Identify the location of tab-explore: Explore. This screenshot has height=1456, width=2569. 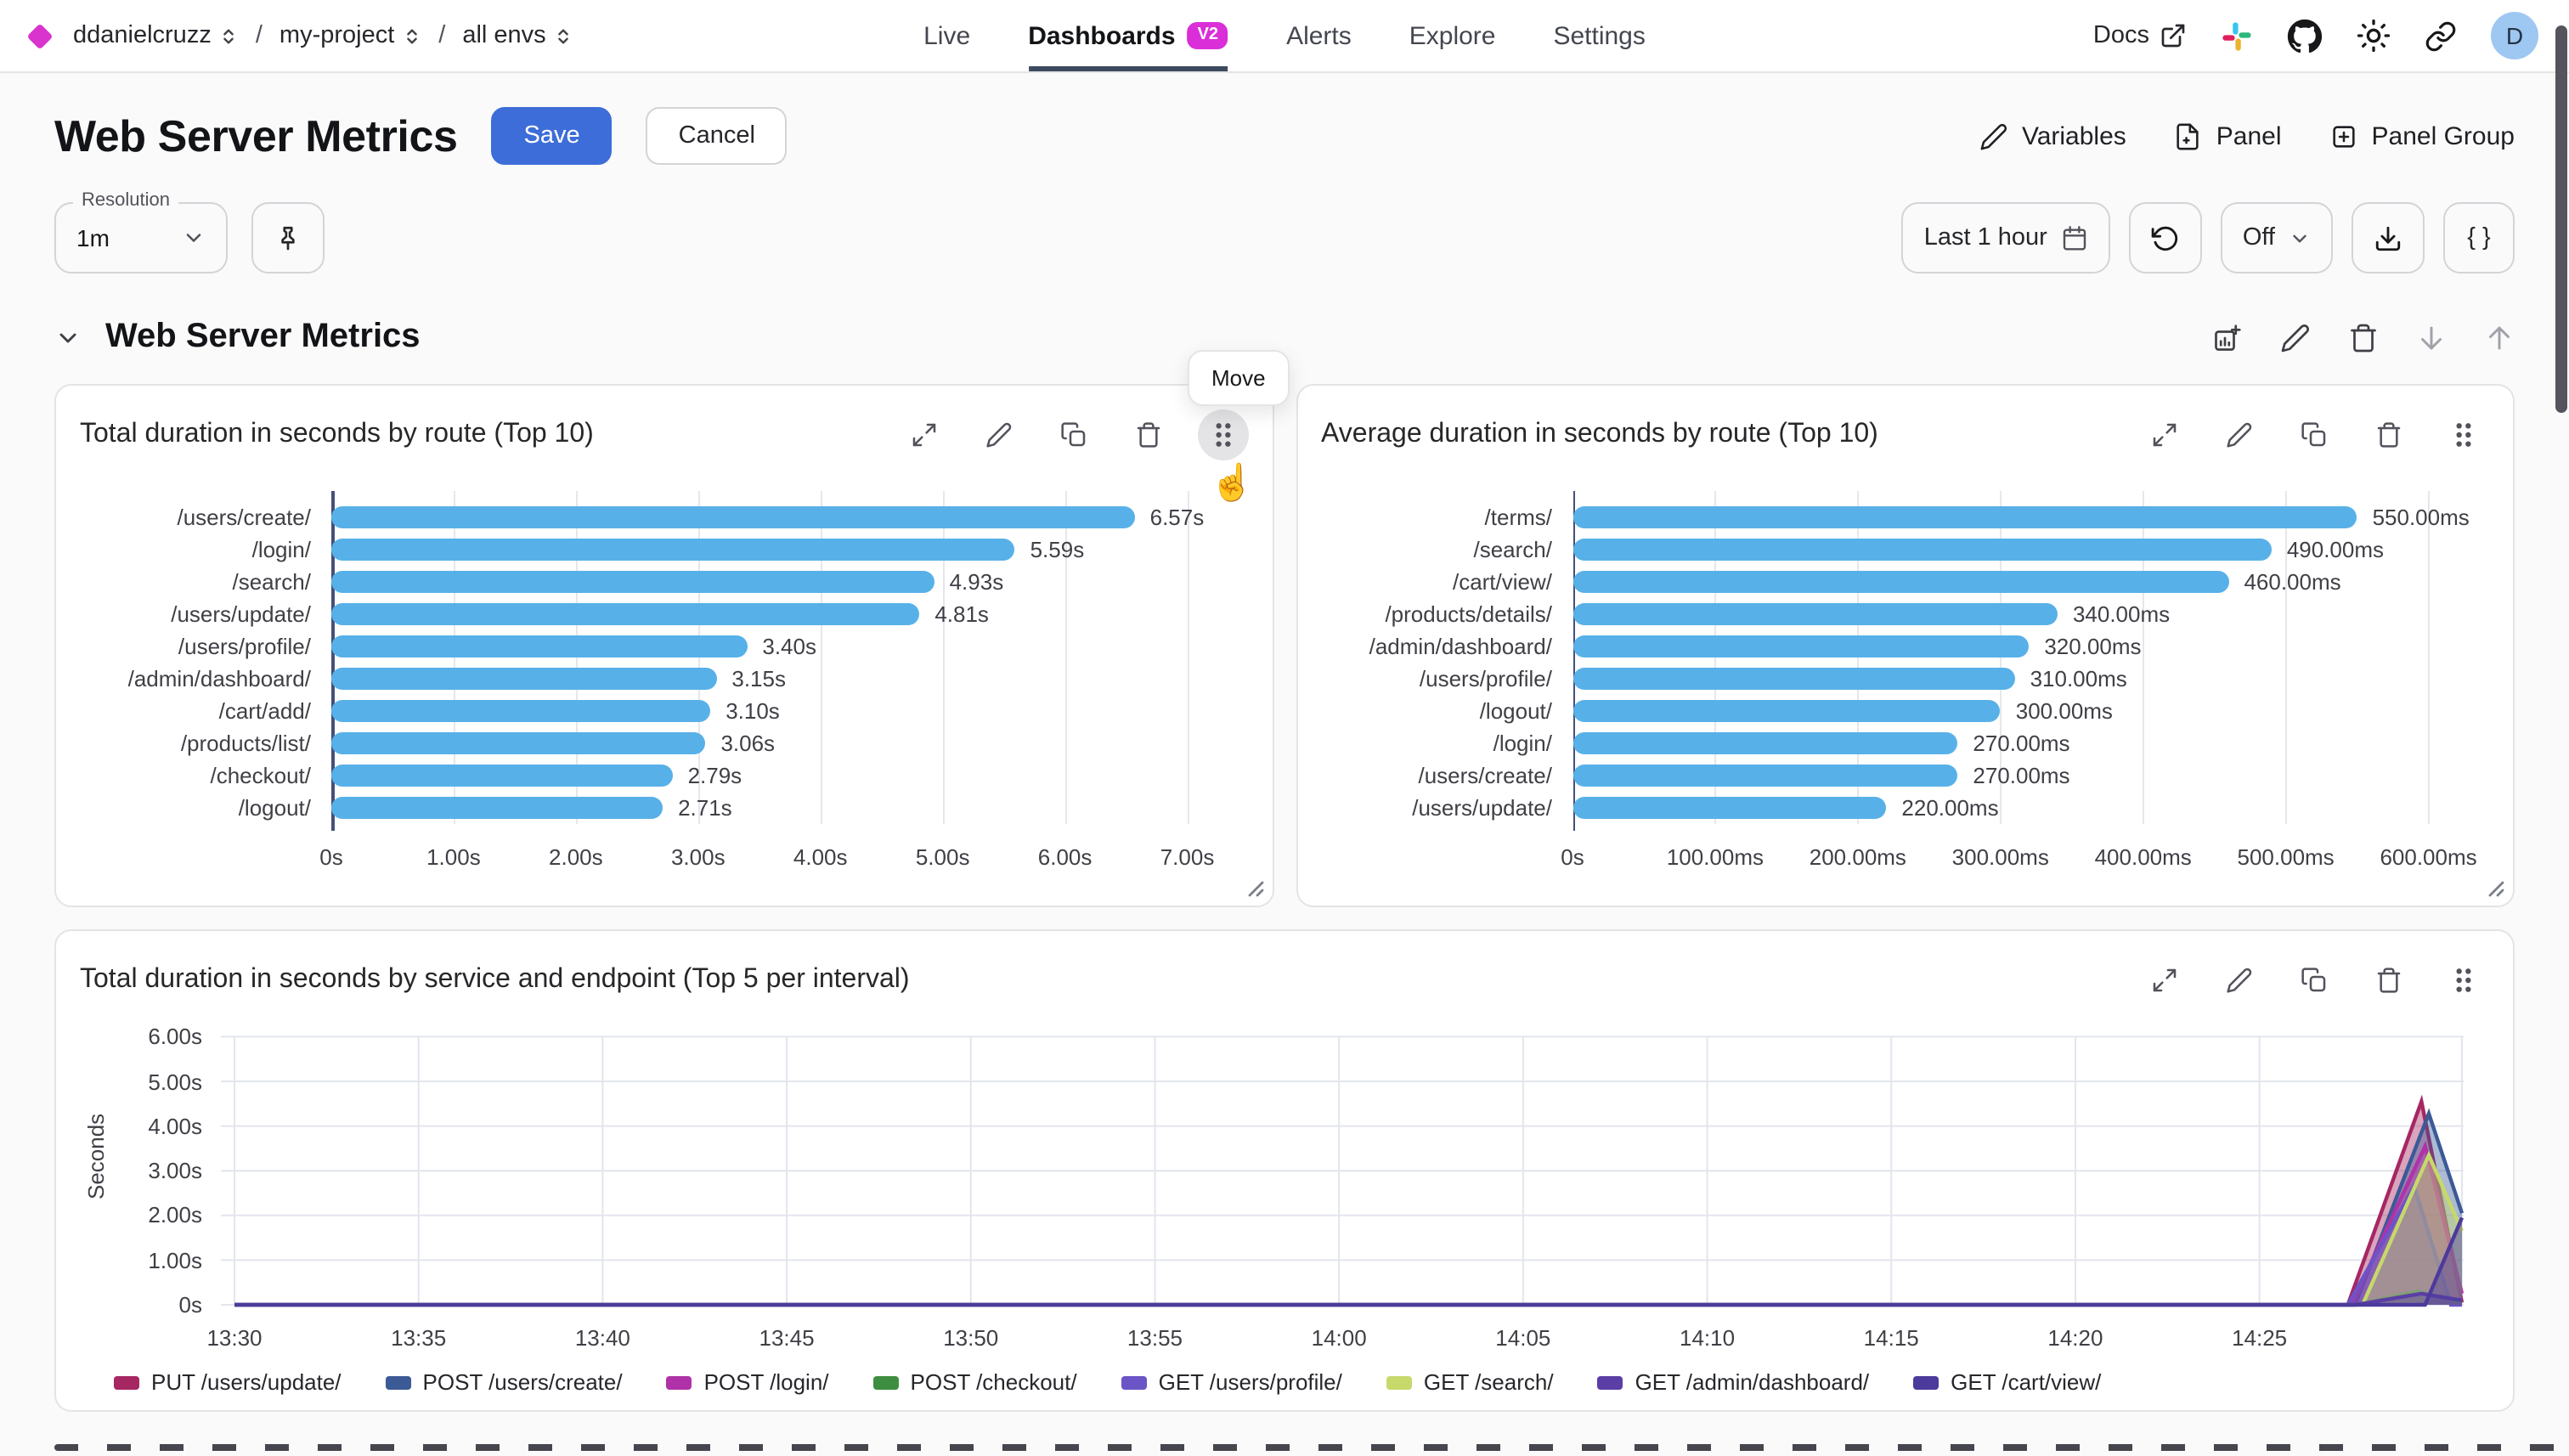
(1452, 35).